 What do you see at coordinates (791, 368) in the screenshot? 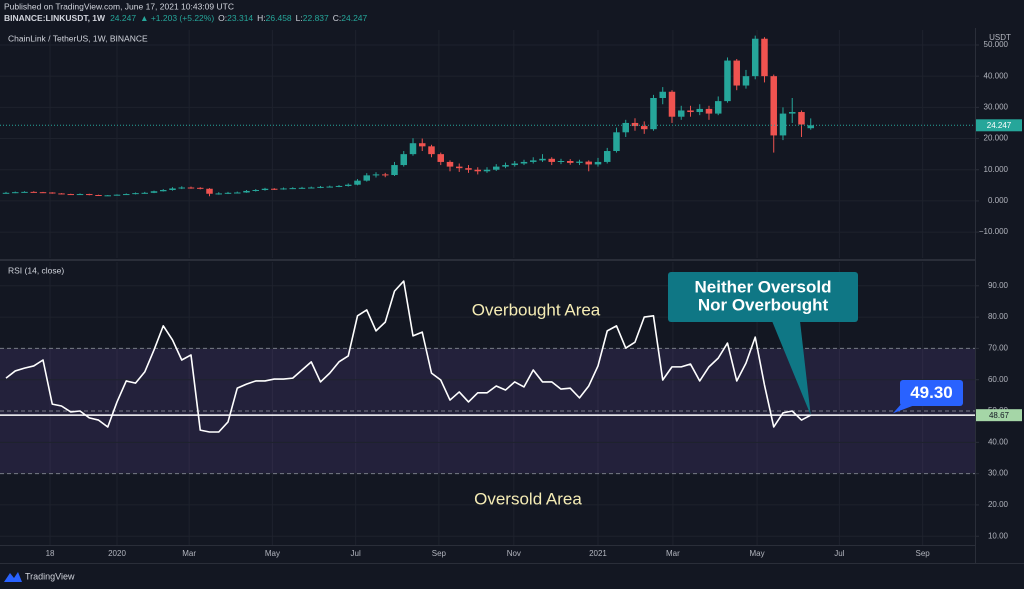
I see `callout-pointer` at bounding box center [791, 368].